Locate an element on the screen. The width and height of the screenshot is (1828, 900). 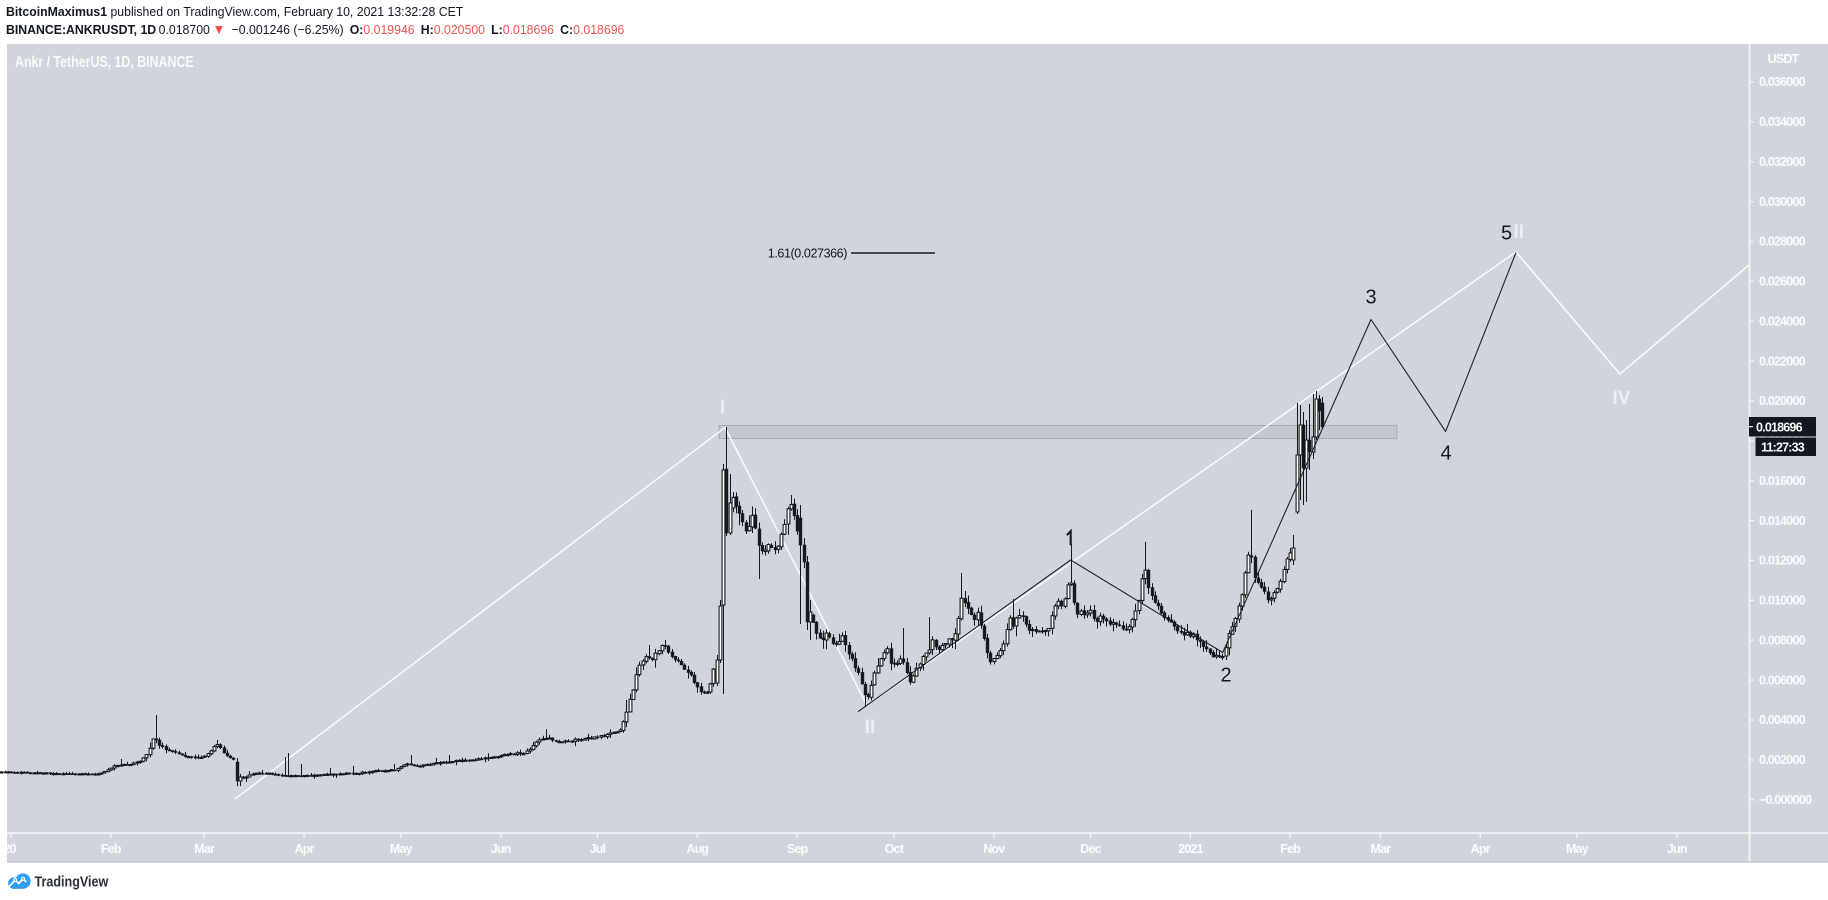
svg-text: 0.032000 is located at coordinates (1782, 162).